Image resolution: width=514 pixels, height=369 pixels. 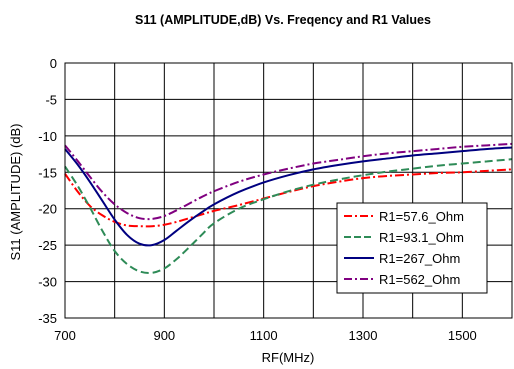 I want to click on y-tick-label: -10, so click(x=47, y=136).